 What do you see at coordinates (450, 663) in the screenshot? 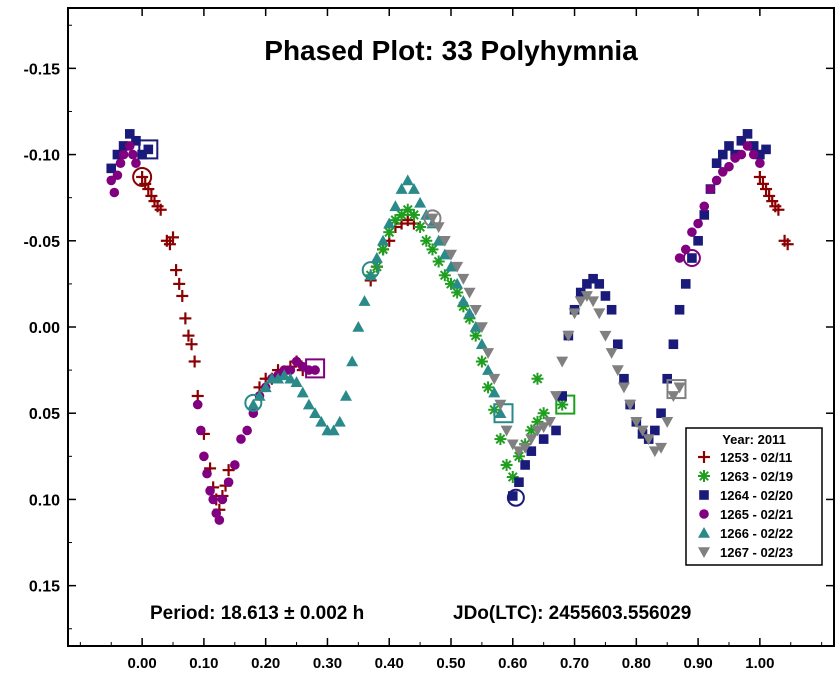
I see `x-tick-label: 0.50` at bounding box center [450, 663].